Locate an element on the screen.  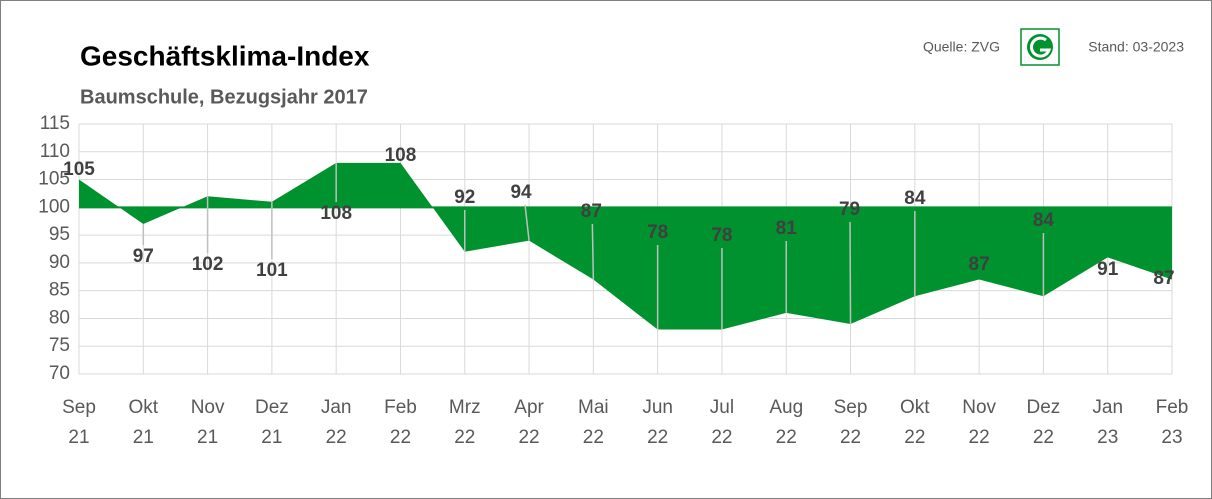
data-label: 101 is located at coordinates (272, 270).